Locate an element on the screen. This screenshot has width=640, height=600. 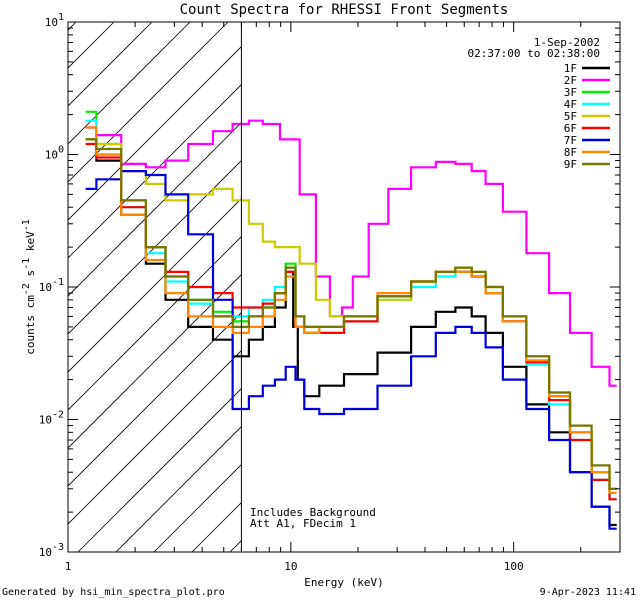
date-label: 1-Sep-2002 is located at coordinates (567, 42).